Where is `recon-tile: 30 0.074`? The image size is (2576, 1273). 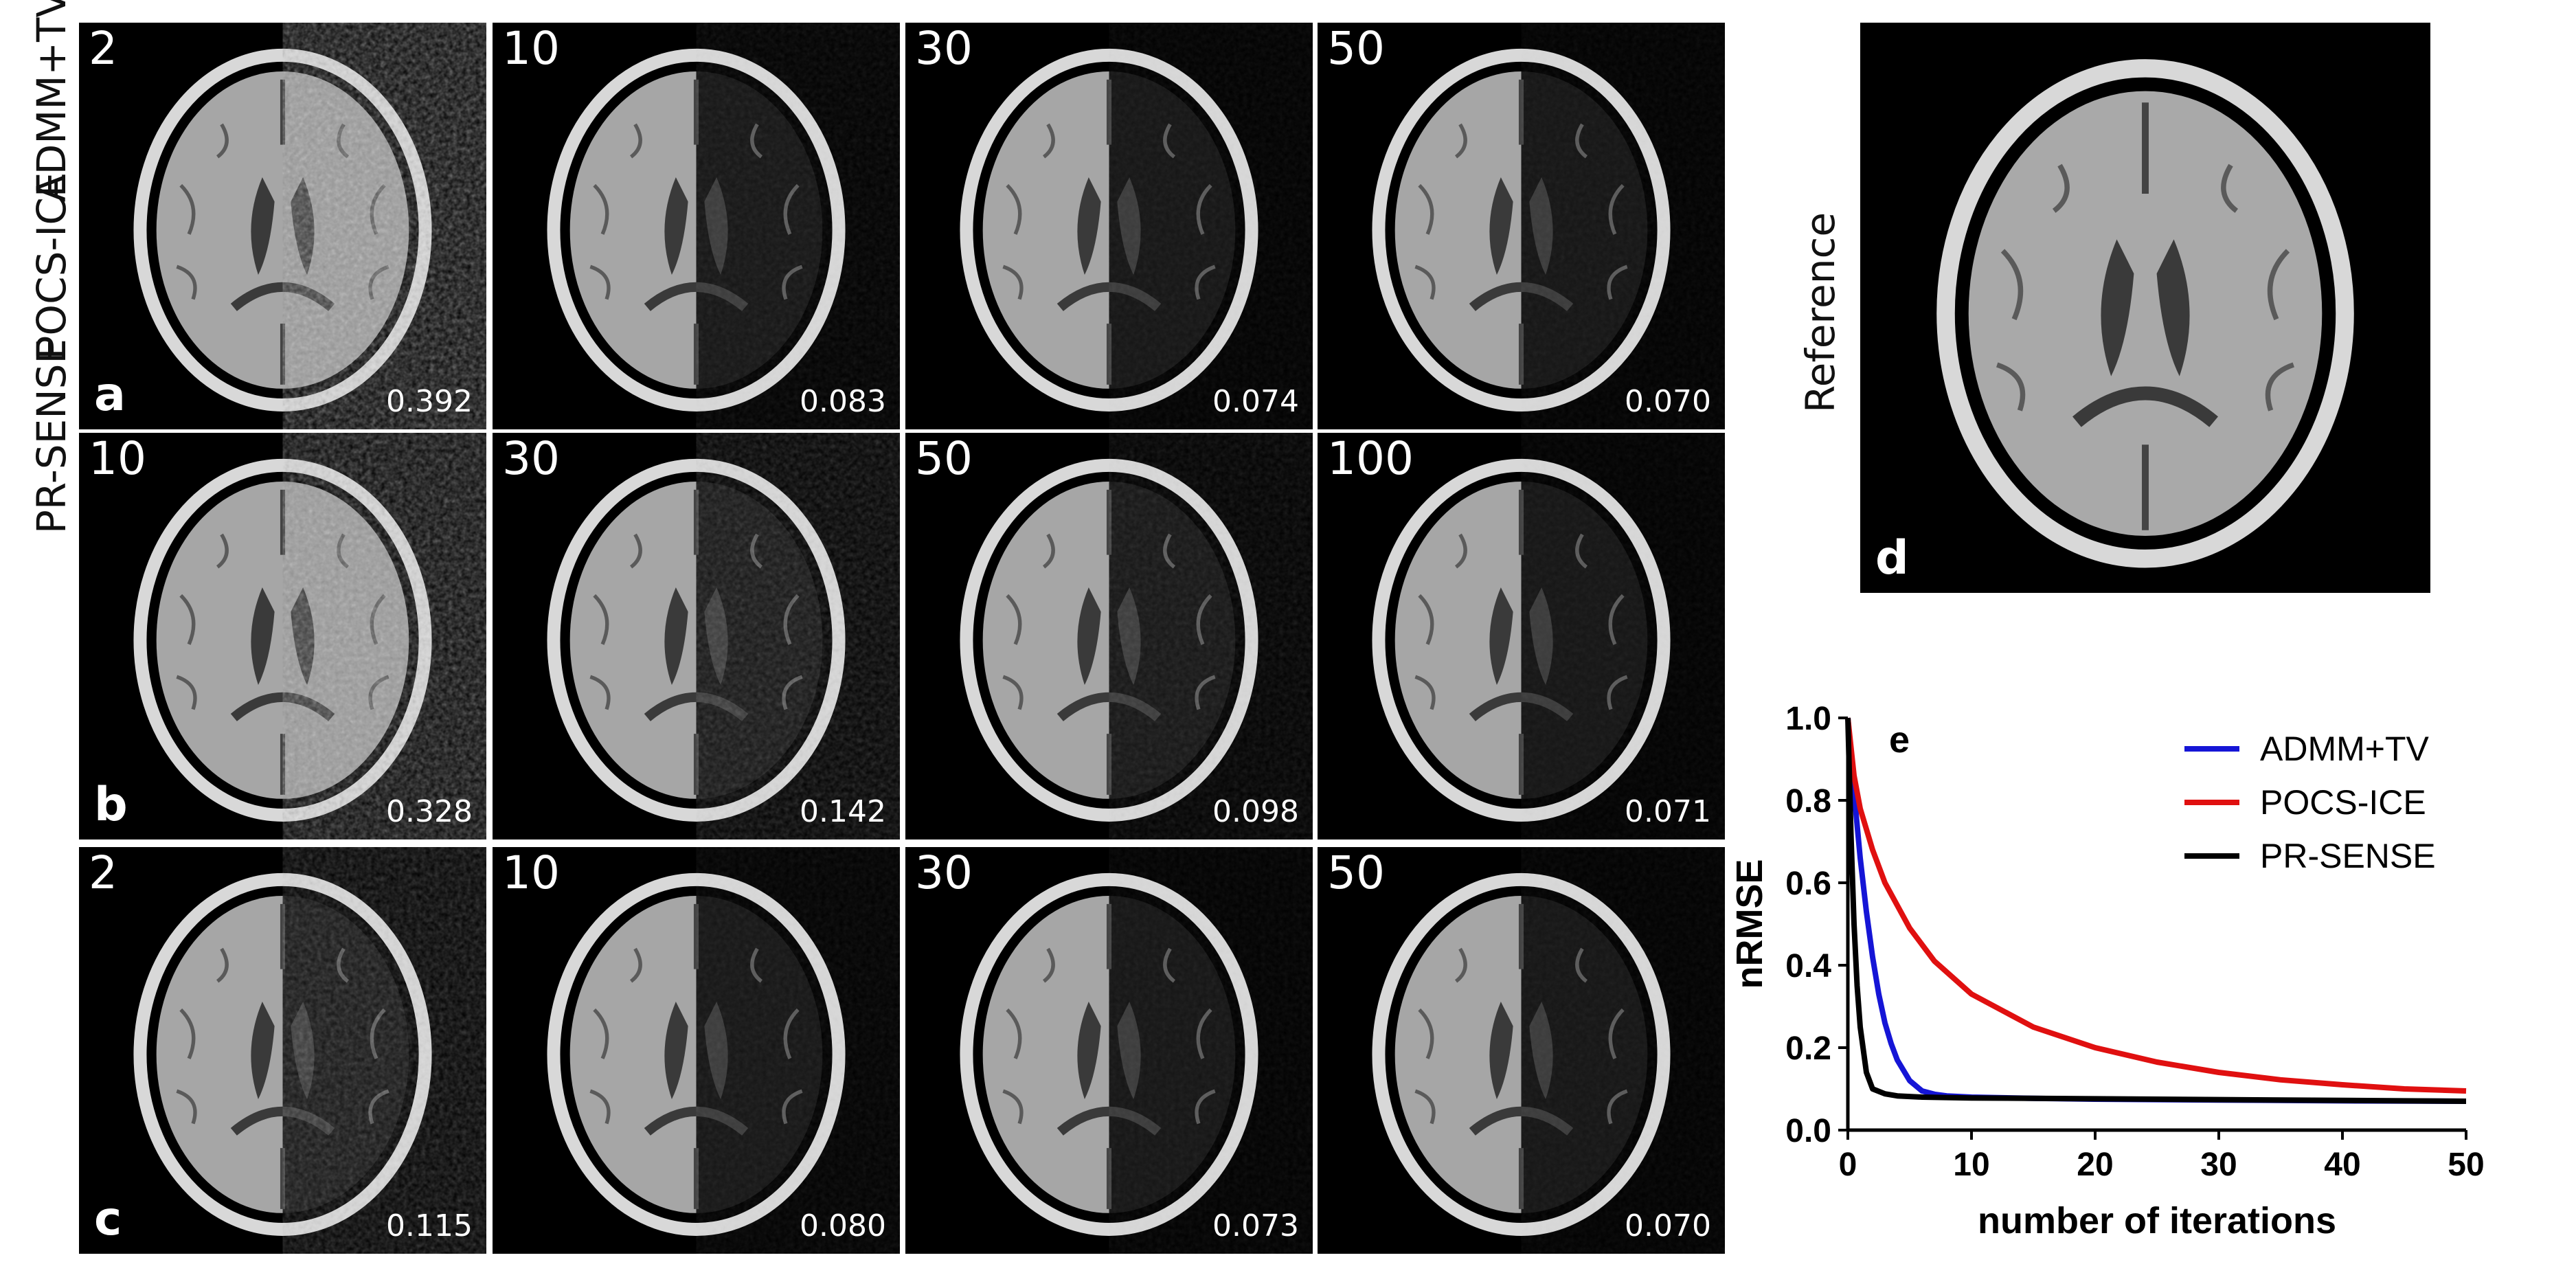
recon-tile: 30 0.074 is located at coordinates (1109, 226).